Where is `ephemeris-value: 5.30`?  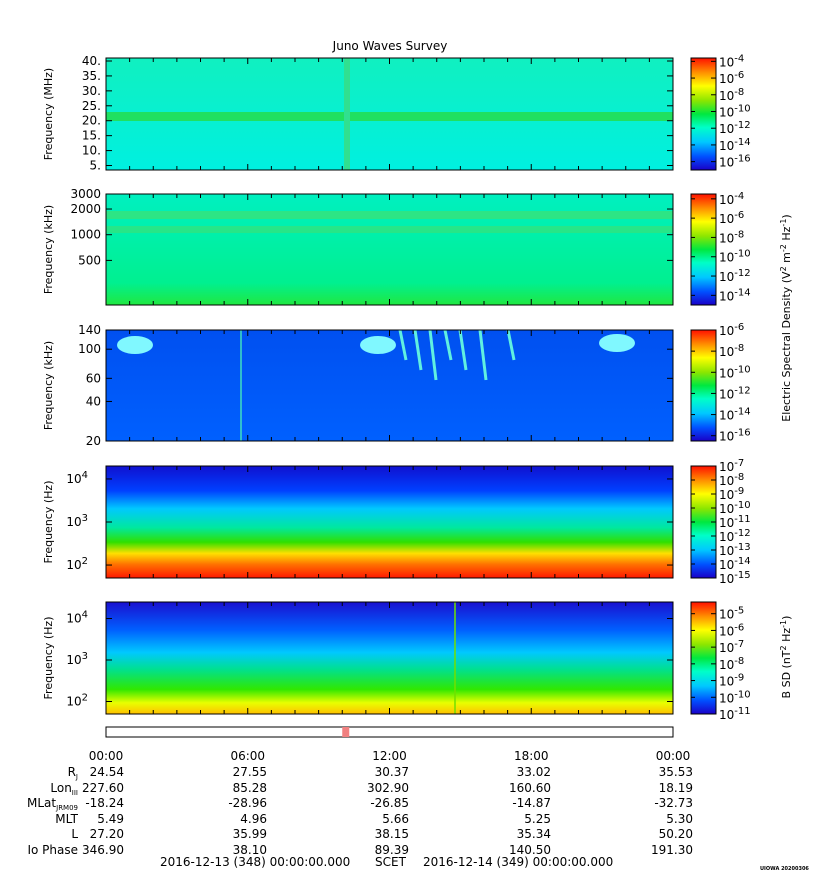
ephemeris-value: 5.30 is located at coordinates (679, 818).